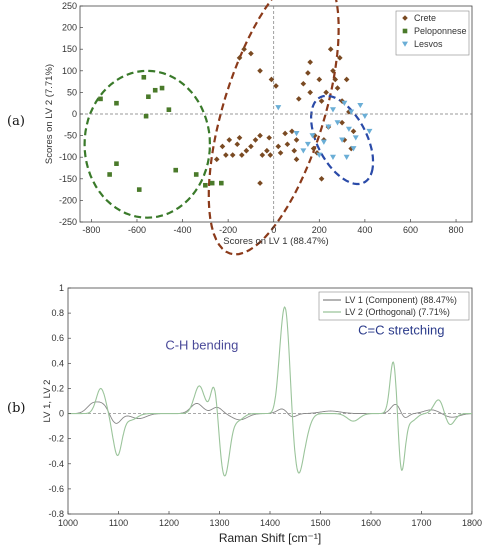  I want to click on ellipse-peloponnese, so click(147, 144).